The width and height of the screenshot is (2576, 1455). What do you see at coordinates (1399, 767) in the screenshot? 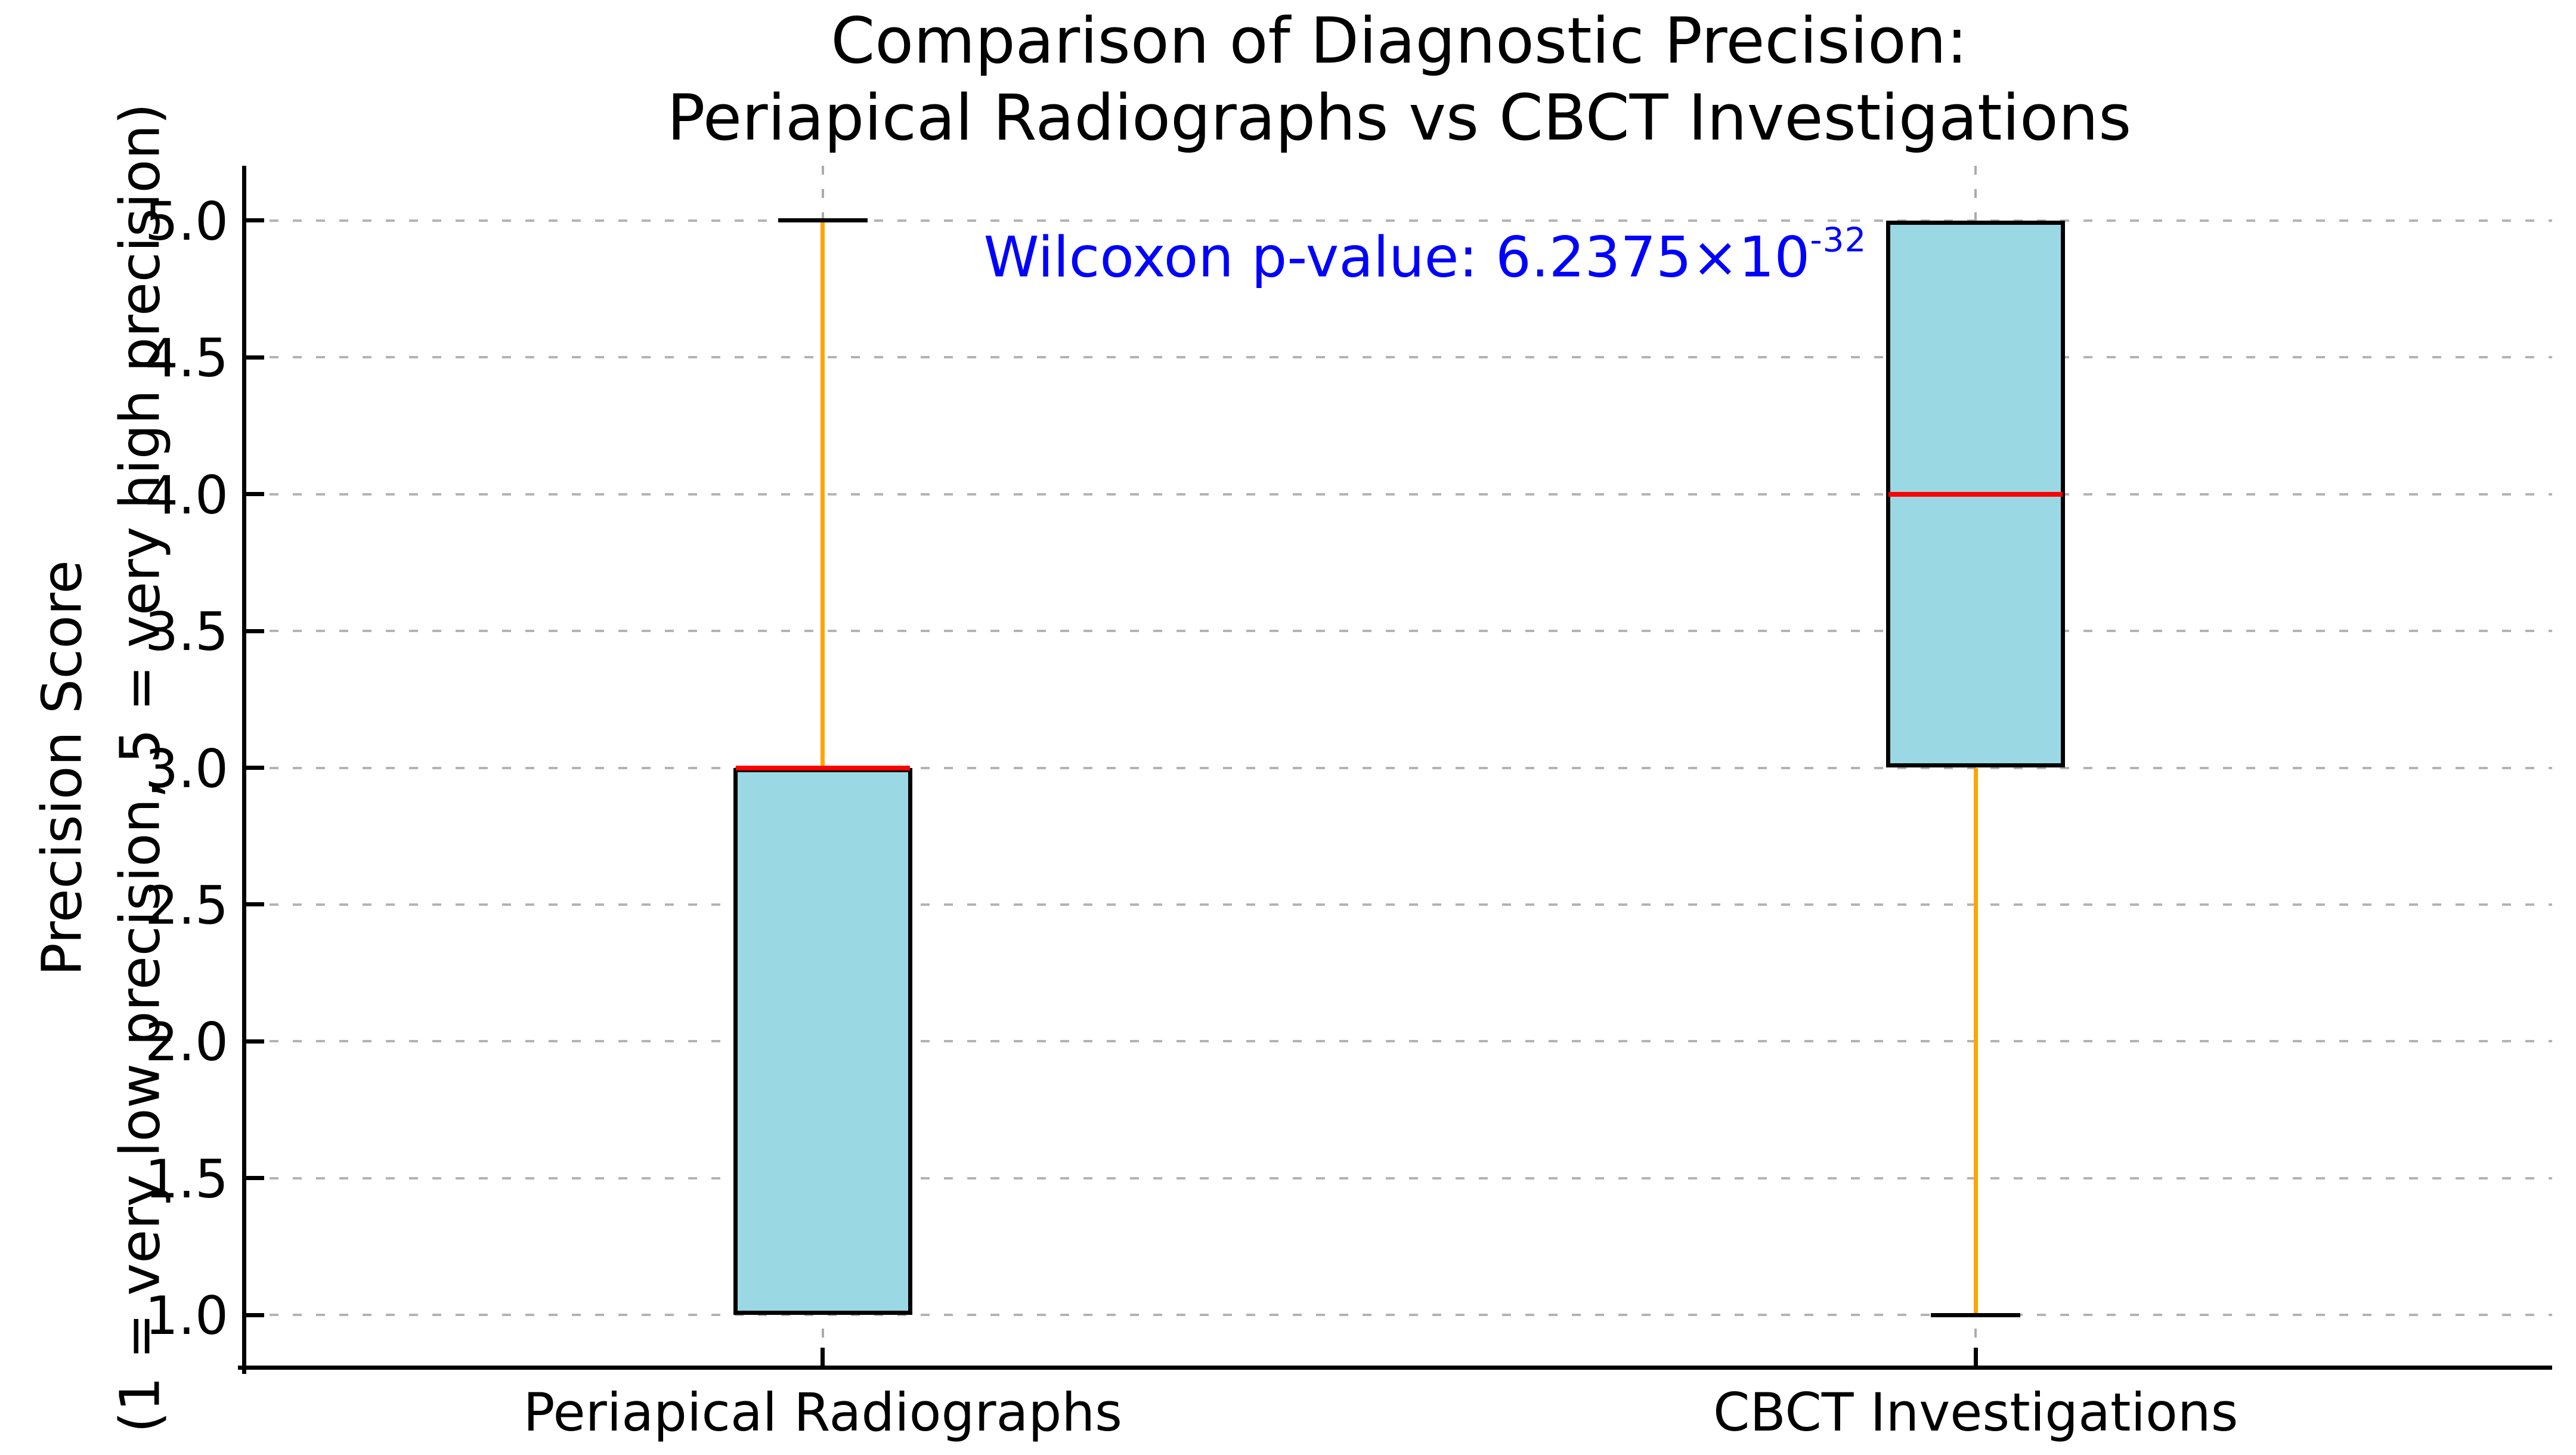
I see `gridline-y-3.0` at bounding box center [1399, 767].